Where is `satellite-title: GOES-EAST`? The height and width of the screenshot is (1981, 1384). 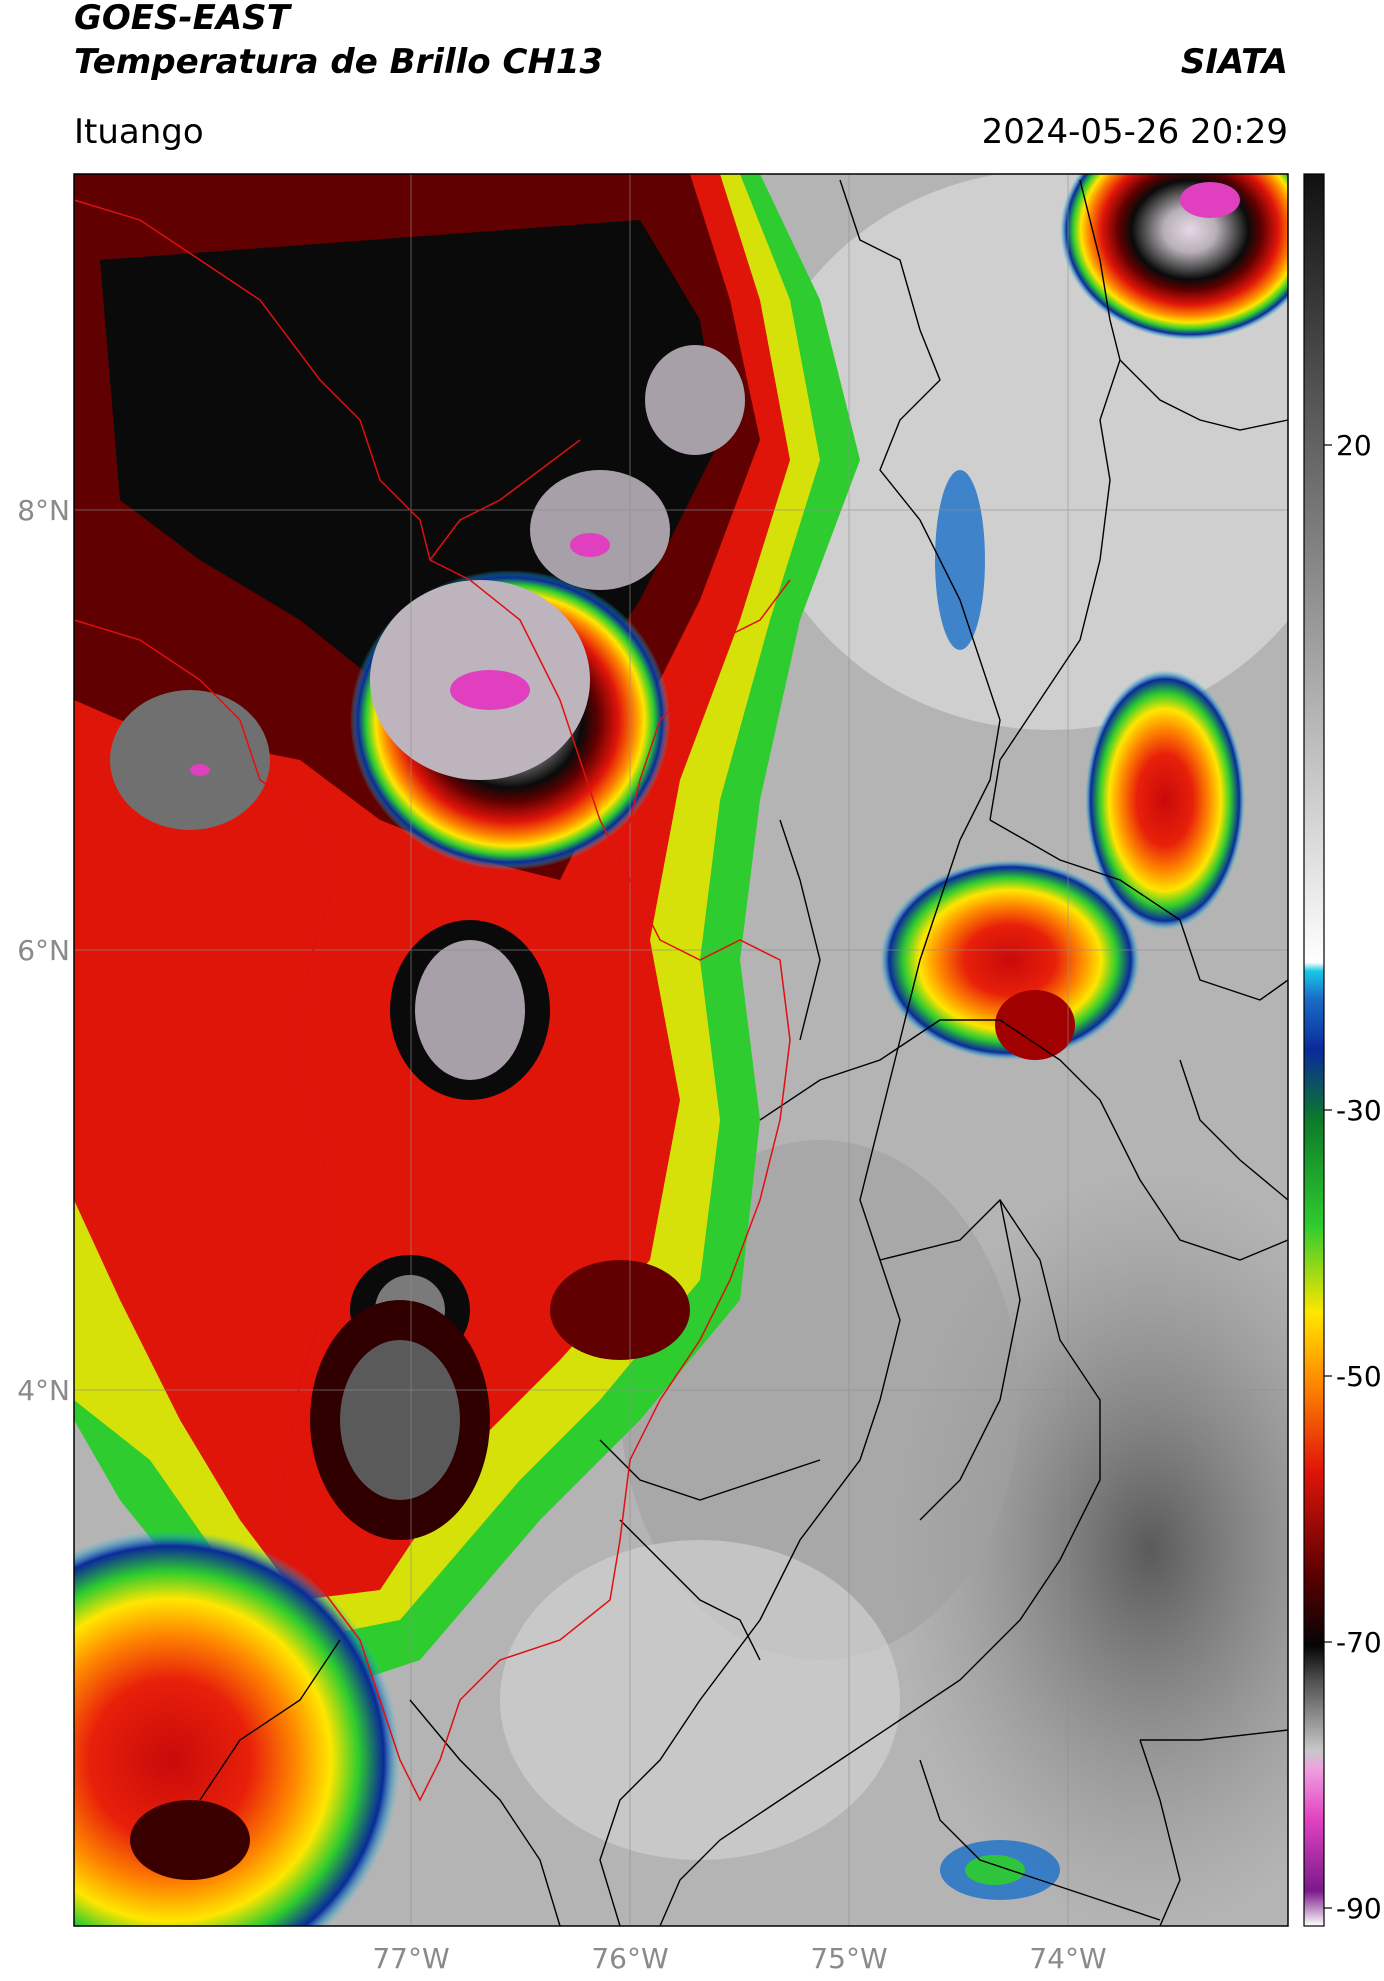
satellite-title: GOES-EAST is located at coordinates (182, 19).